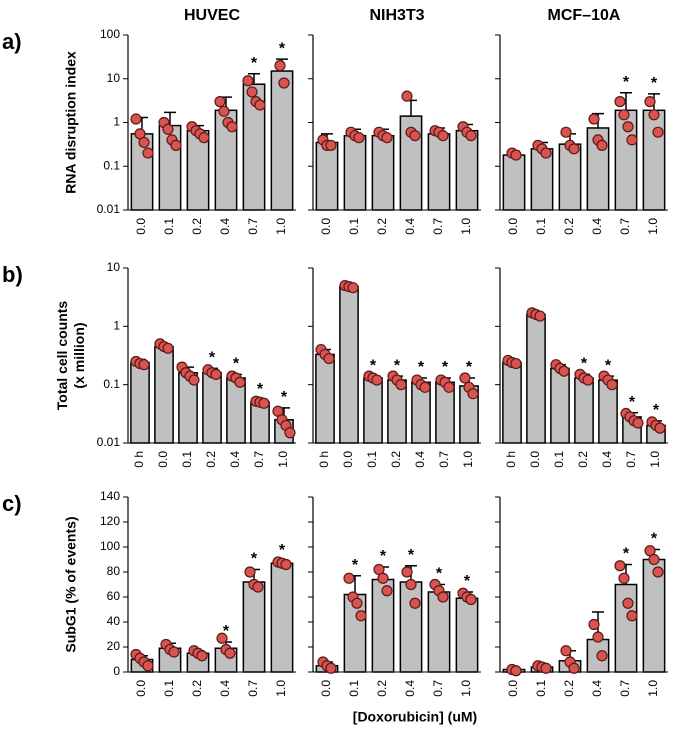 The width and height of the screenshot is (685, 732). What do you see at coordinates (415, 717) in the screenshot?
I see `x-axis-label: [Doxorubicin] (uM)` at bounding box center [415, 717].